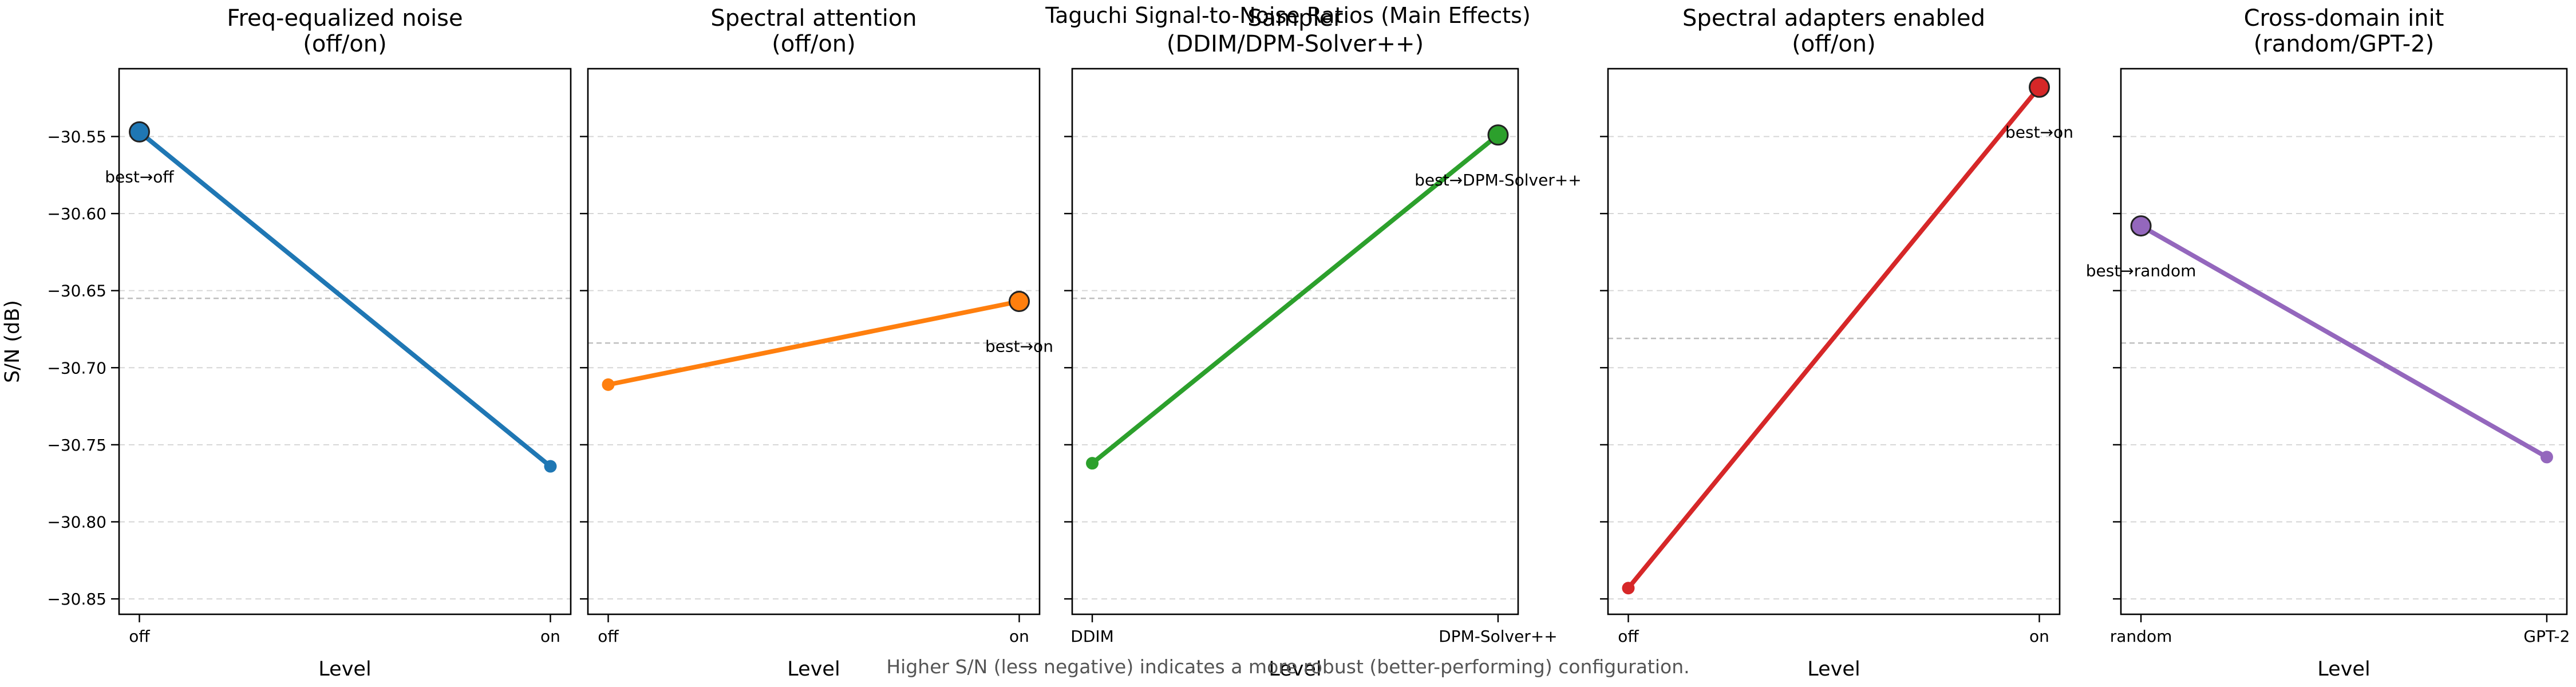 Image resolution: width=2576 pixels, height=687 pixels. Describe the element at coordinates (76, 600) in the screenshot. I see `y-tick-label: −30.85` at that location.